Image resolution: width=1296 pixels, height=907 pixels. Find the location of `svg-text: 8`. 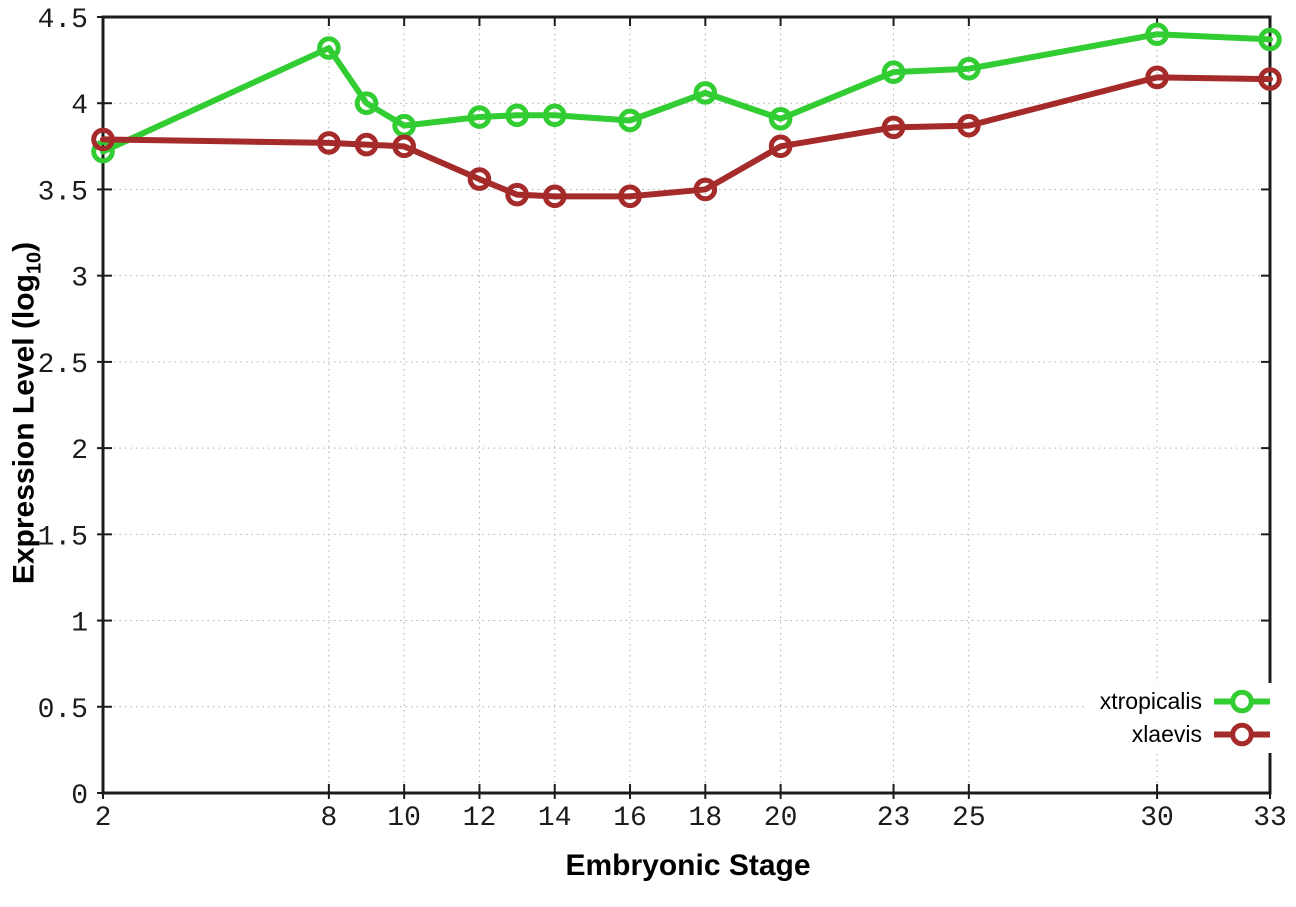

svg-text: 8 is located at coordinates (328, 818).